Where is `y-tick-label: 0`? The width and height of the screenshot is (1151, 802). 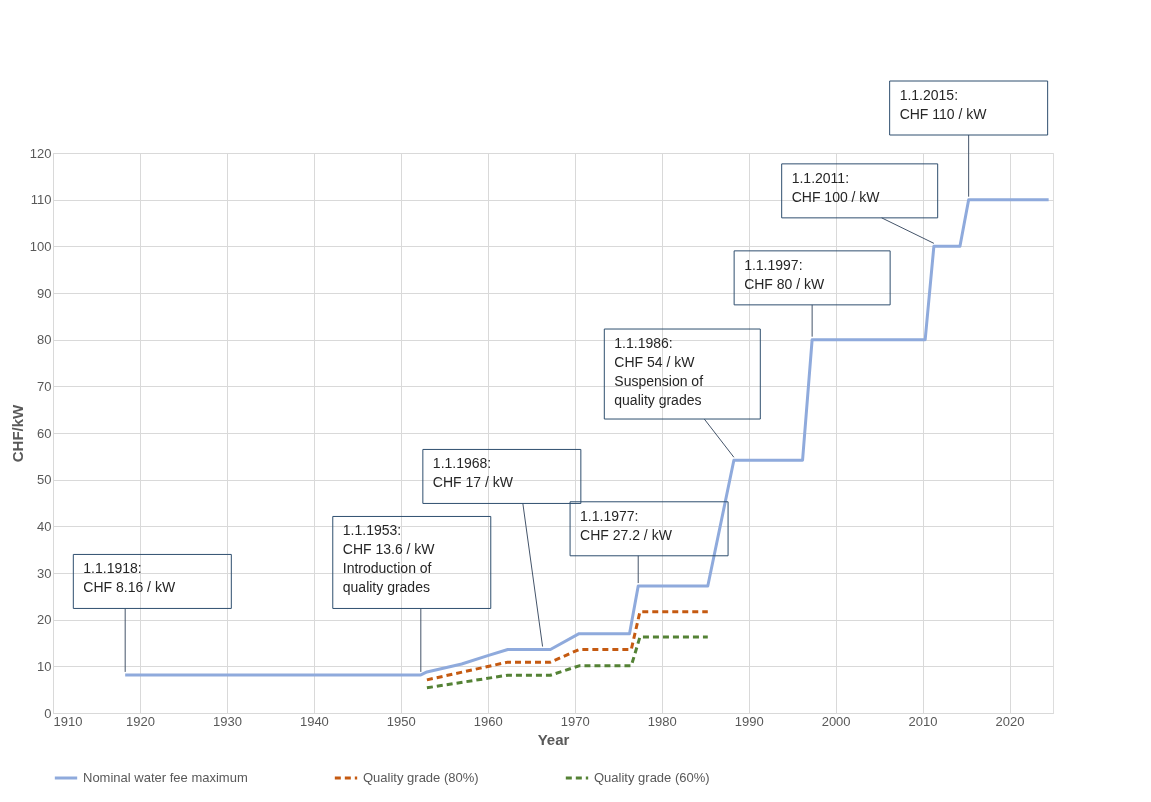
y-tick-label: 0 is located at coordinates (48, 713).